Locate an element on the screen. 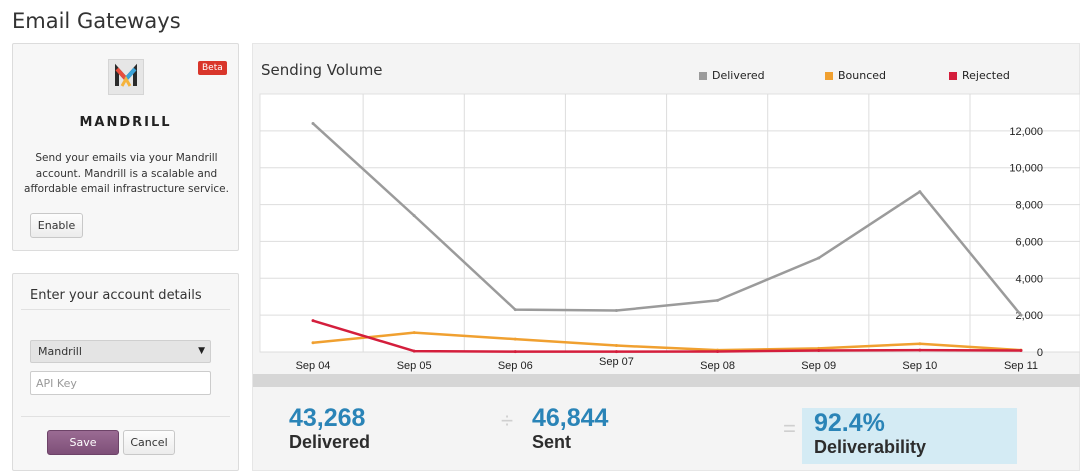 The width and height of the screenshot is (1080, 475). gateway-brand-name: MANDRILL is located at coordinates (125, 122).